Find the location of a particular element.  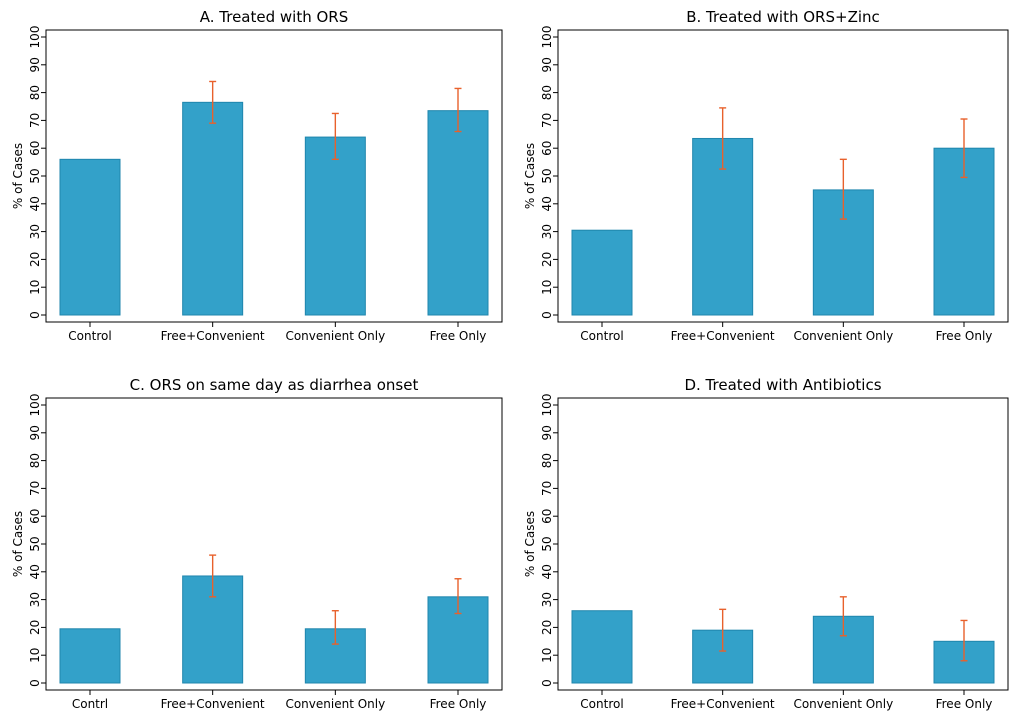

chart-title: C. ORS on same day as diarrhea onset is located at coordinates (274, 385).